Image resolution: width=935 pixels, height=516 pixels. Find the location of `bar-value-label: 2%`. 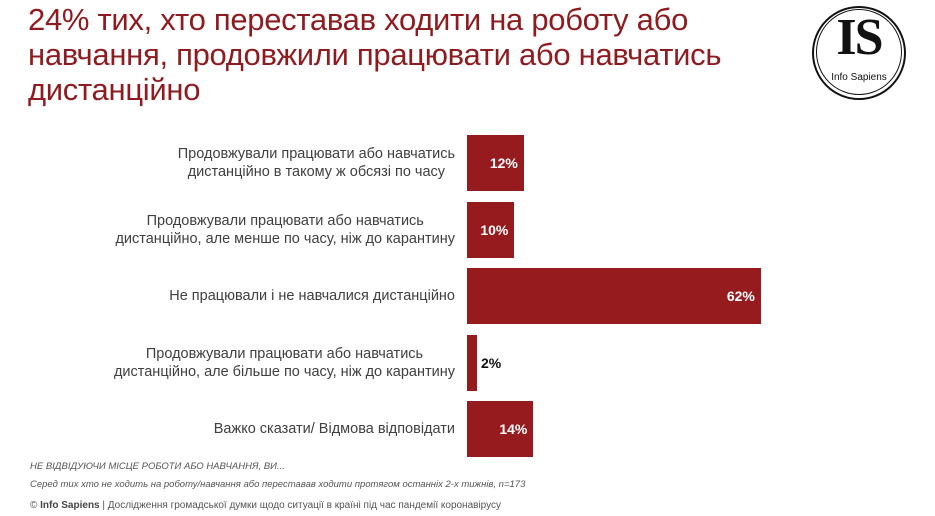

bar-value-label: 2% is located at coordinates (491, 363).